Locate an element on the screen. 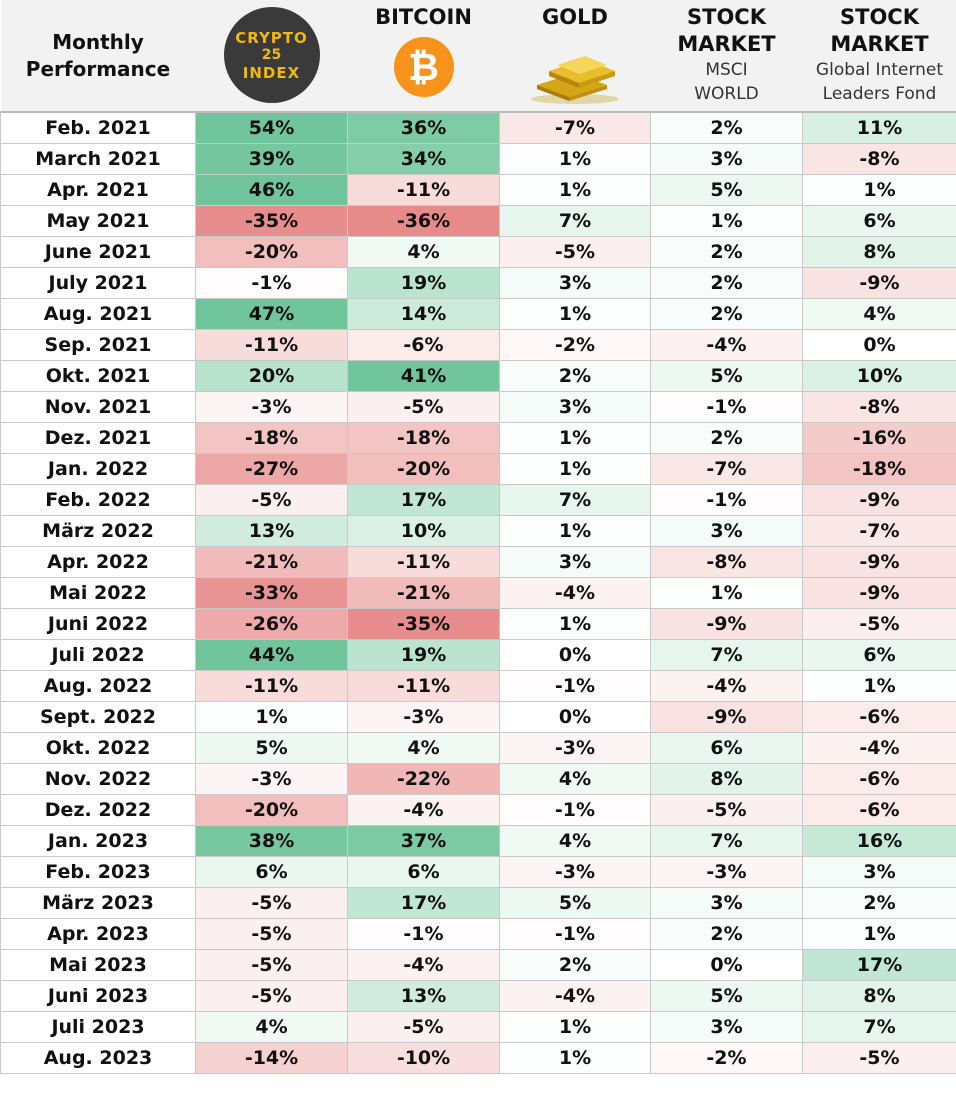 The image size is (956, 1120). month-label: Apr. 2022 is located at coordinates (98, 562).